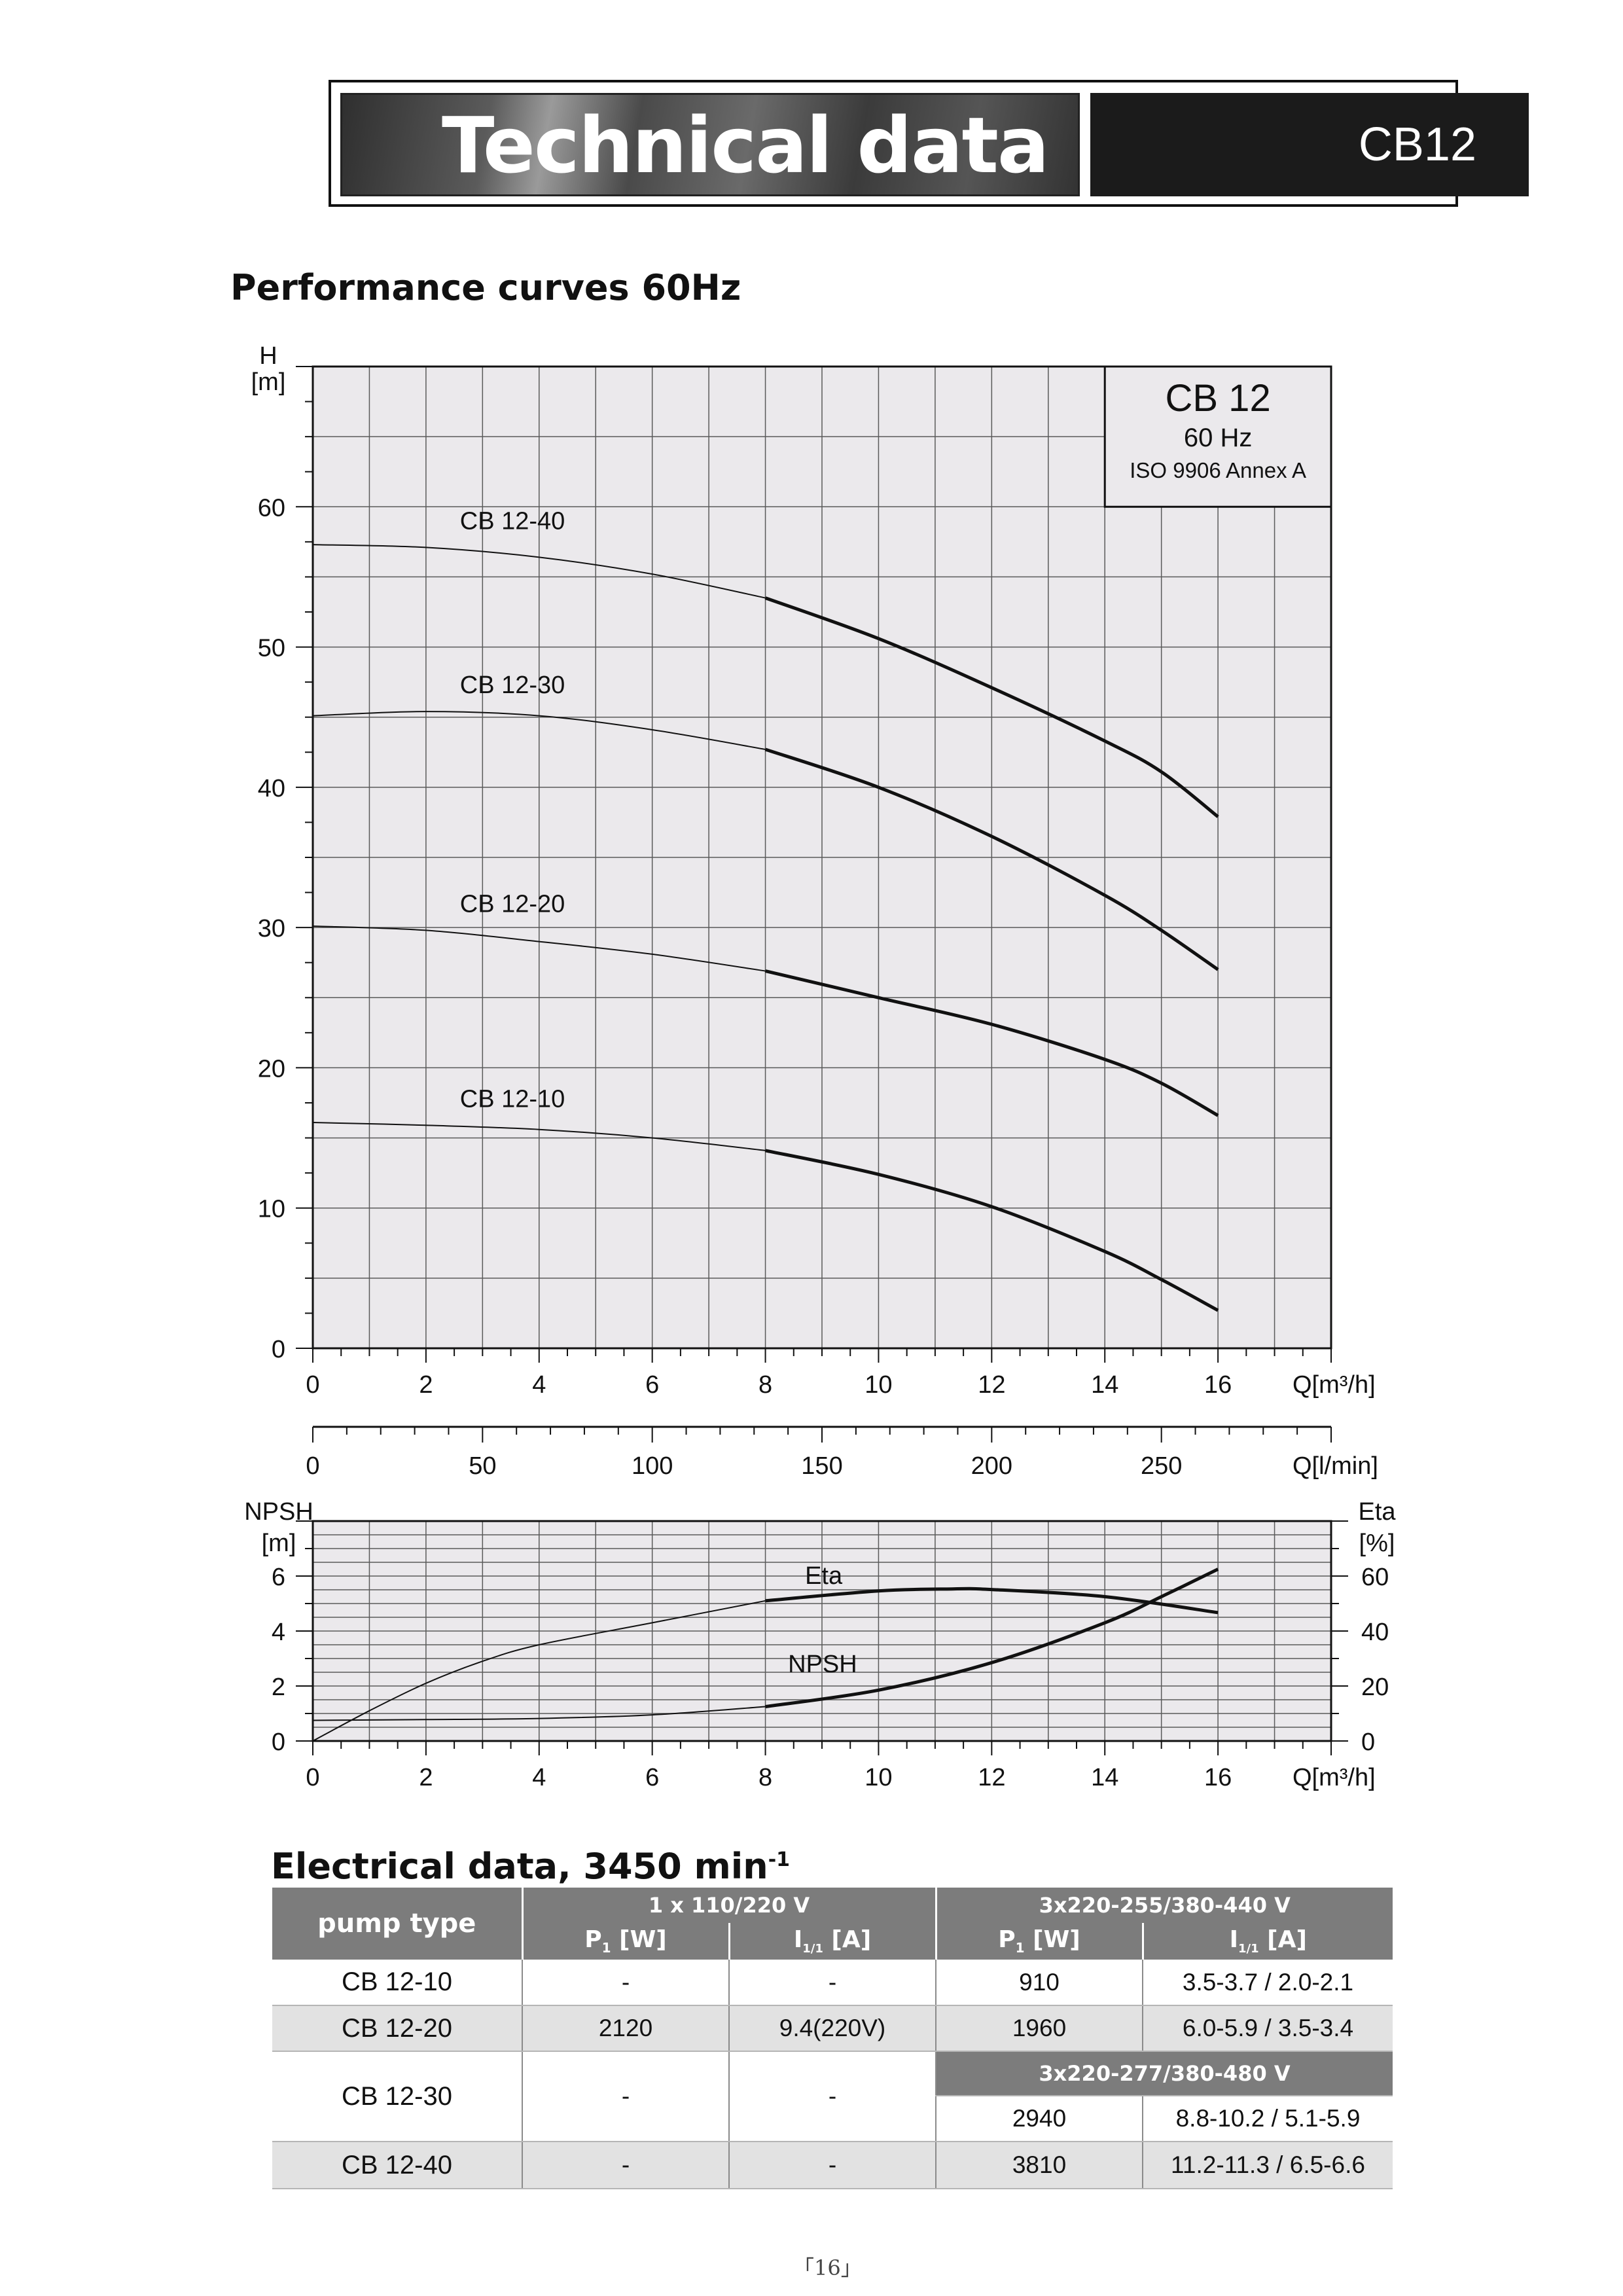  I want to click on i-header-b: I1/1 [A], so click(1267, 1941).